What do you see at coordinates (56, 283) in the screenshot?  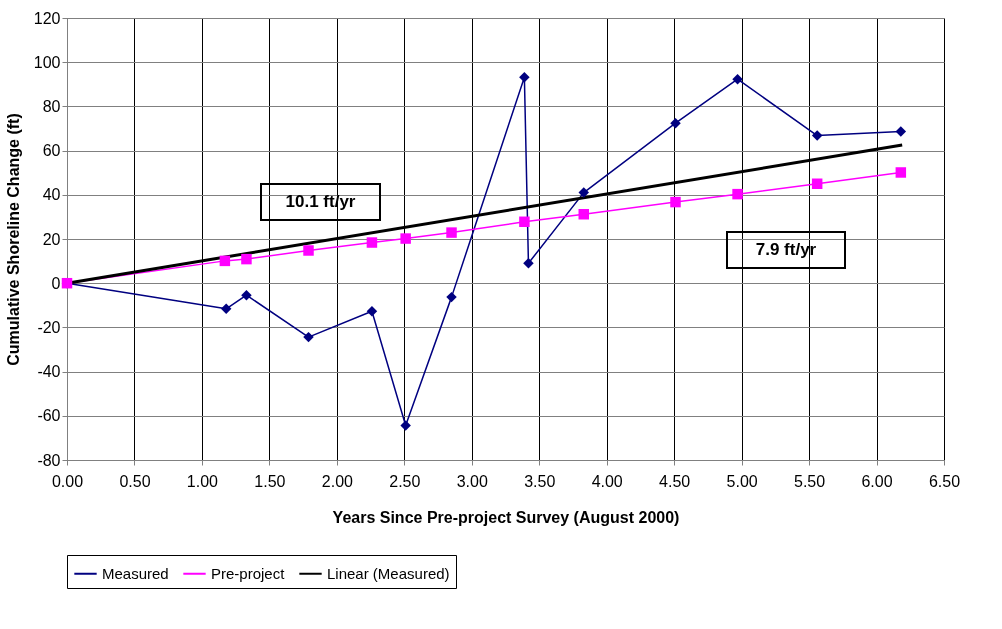 I see `y-tick-label: 0` at bounding box center [56, 283].